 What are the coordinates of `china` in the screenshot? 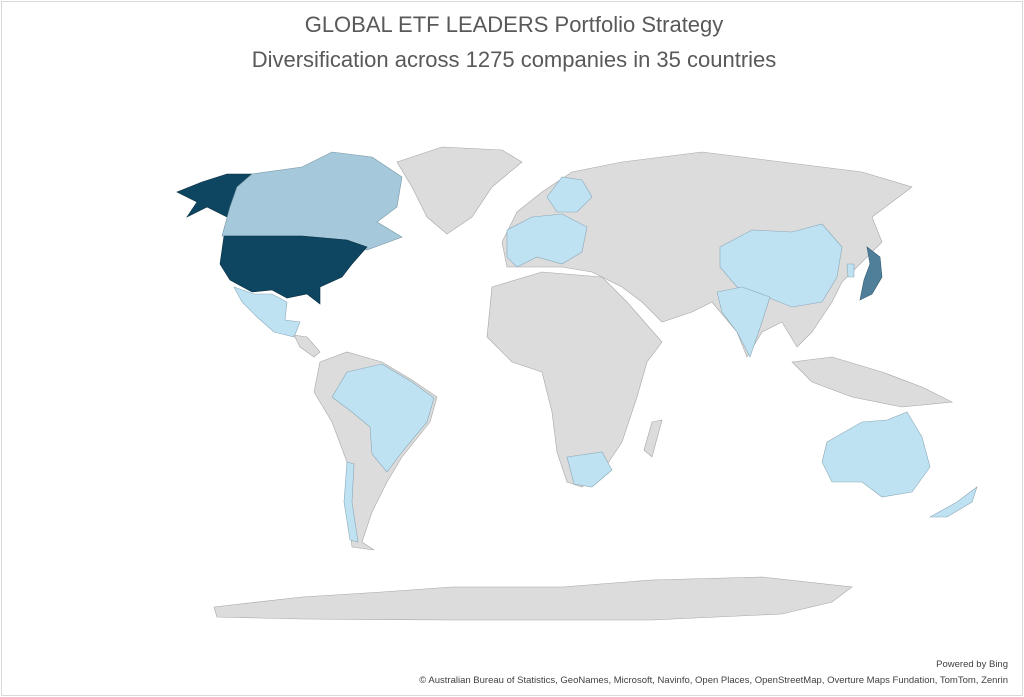 It's located at (781, 265).